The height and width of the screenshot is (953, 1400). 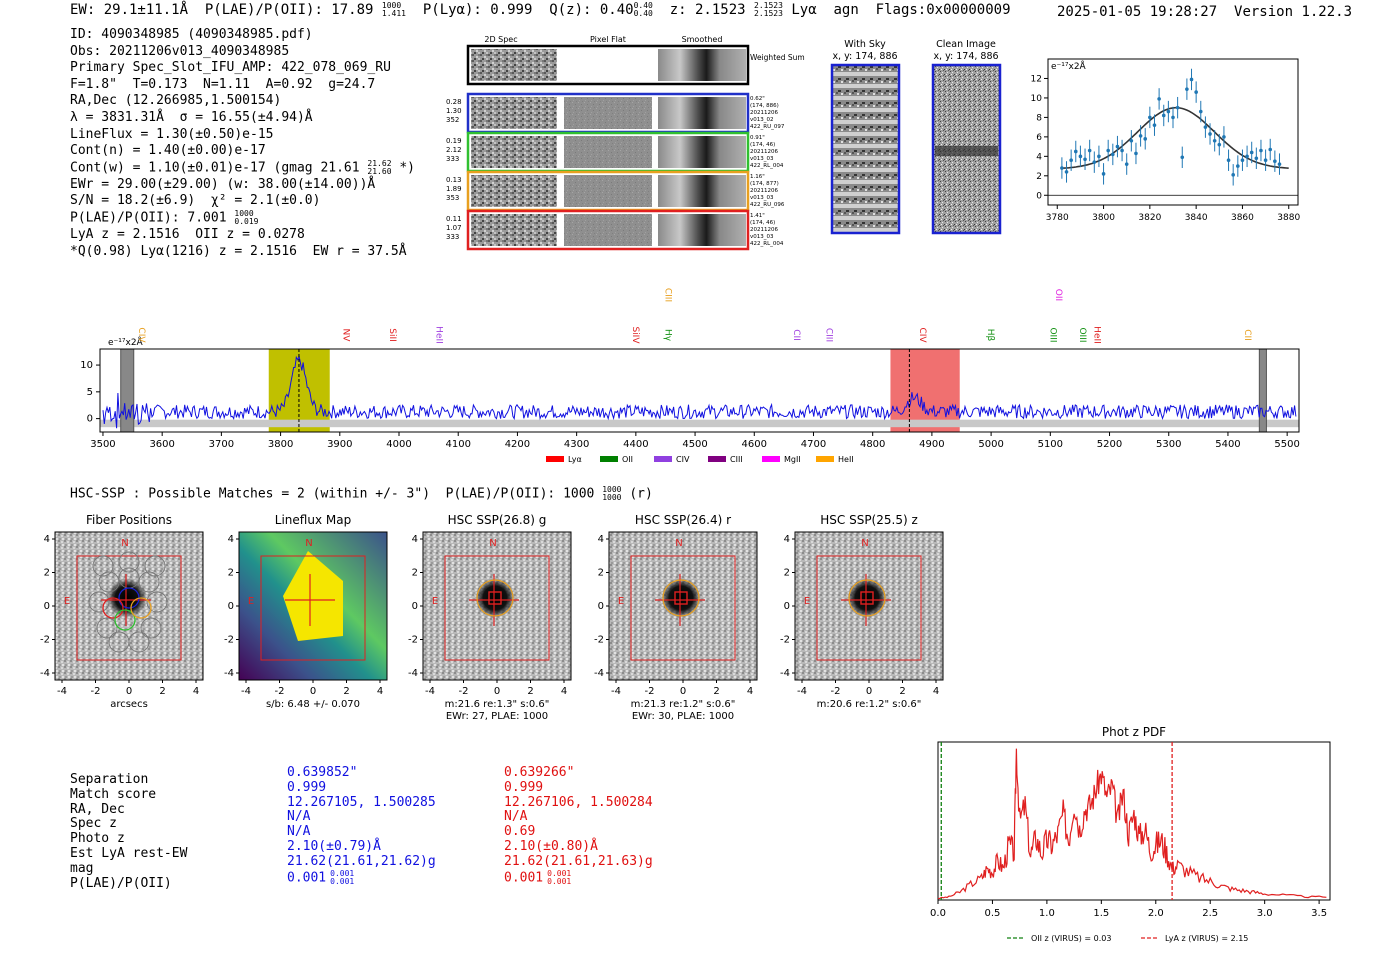 I want to click on match-value: 12.267105, 1.500285, so click(x=361, y=802).